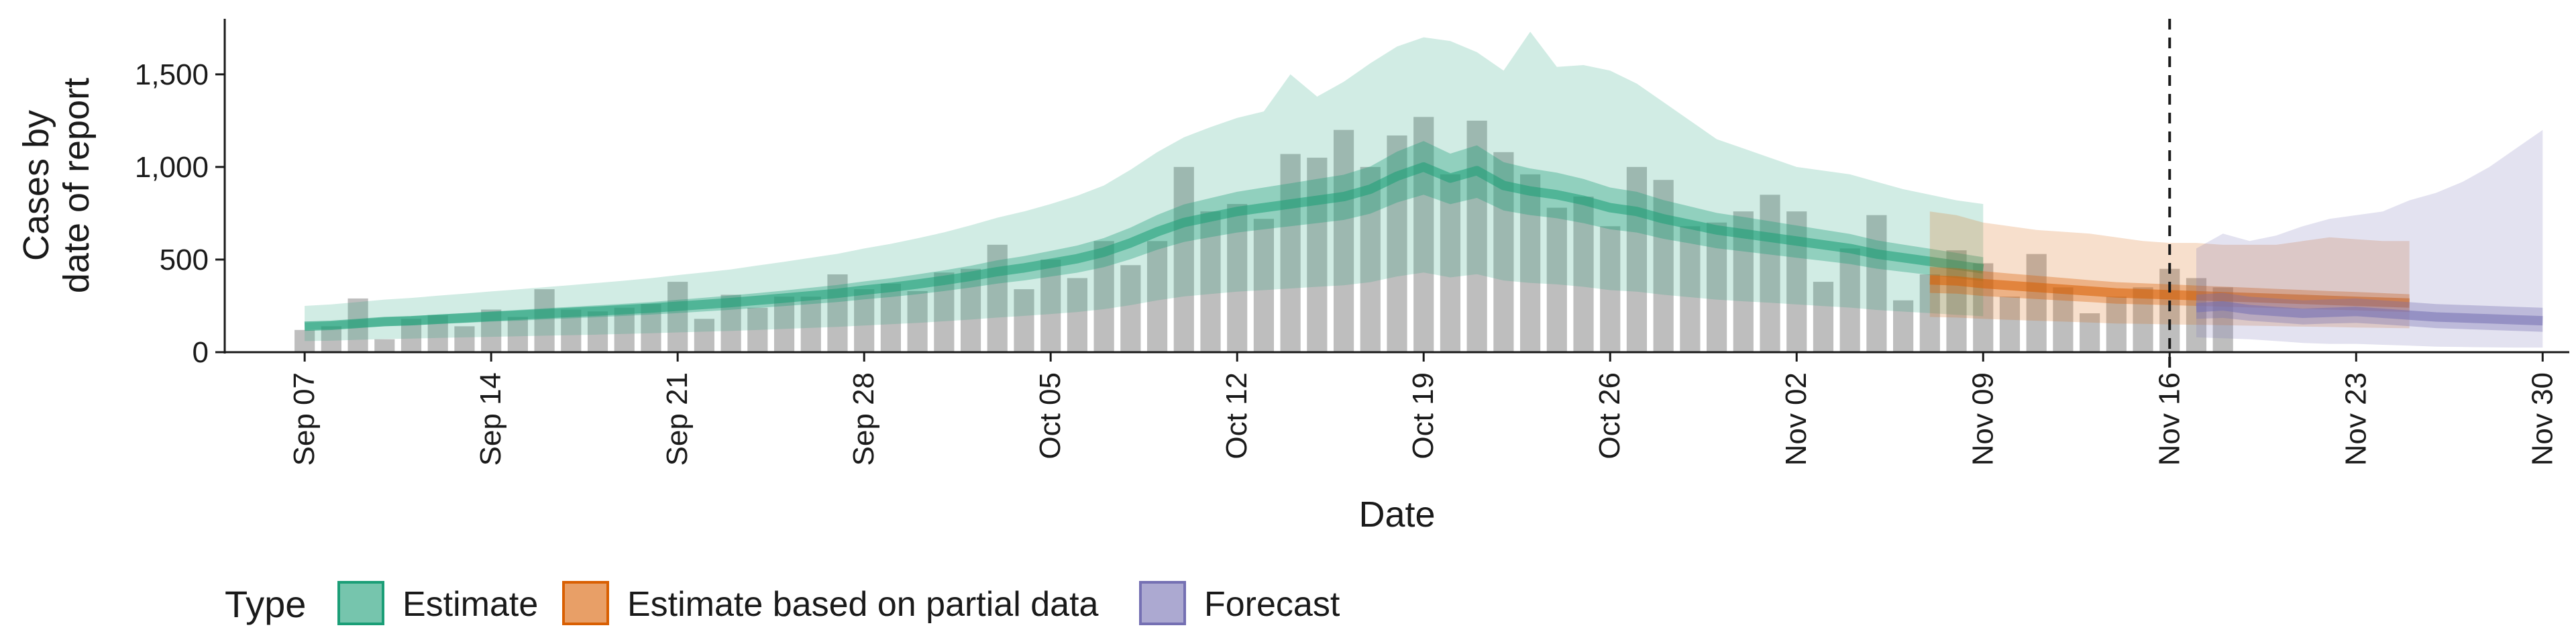  I want to click on estimate-based-on-partial-data-median-line, so click(2169, 291).